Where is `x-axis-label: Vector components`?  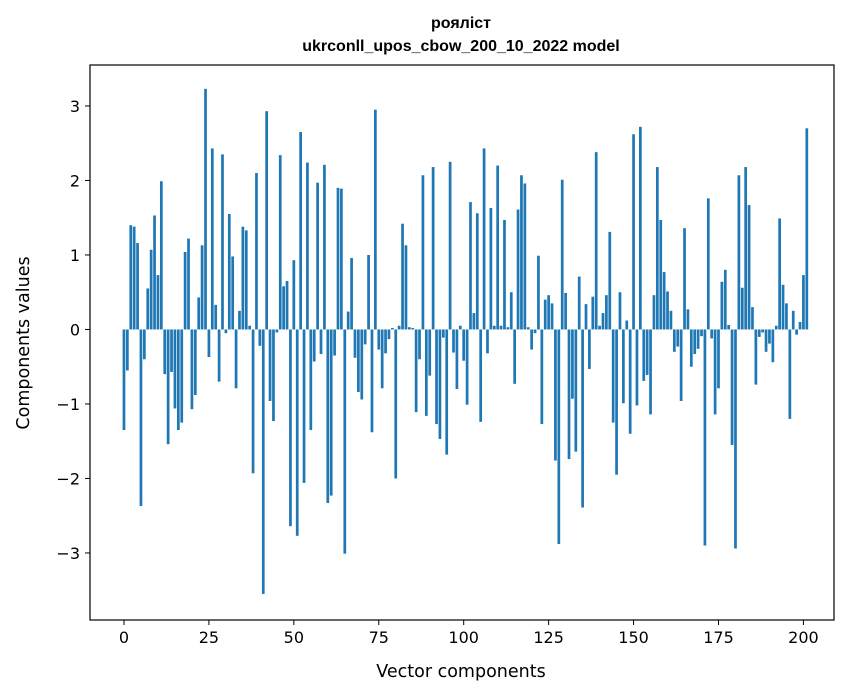 x-axis-label: Vector components is located at coordinates (460, 672).